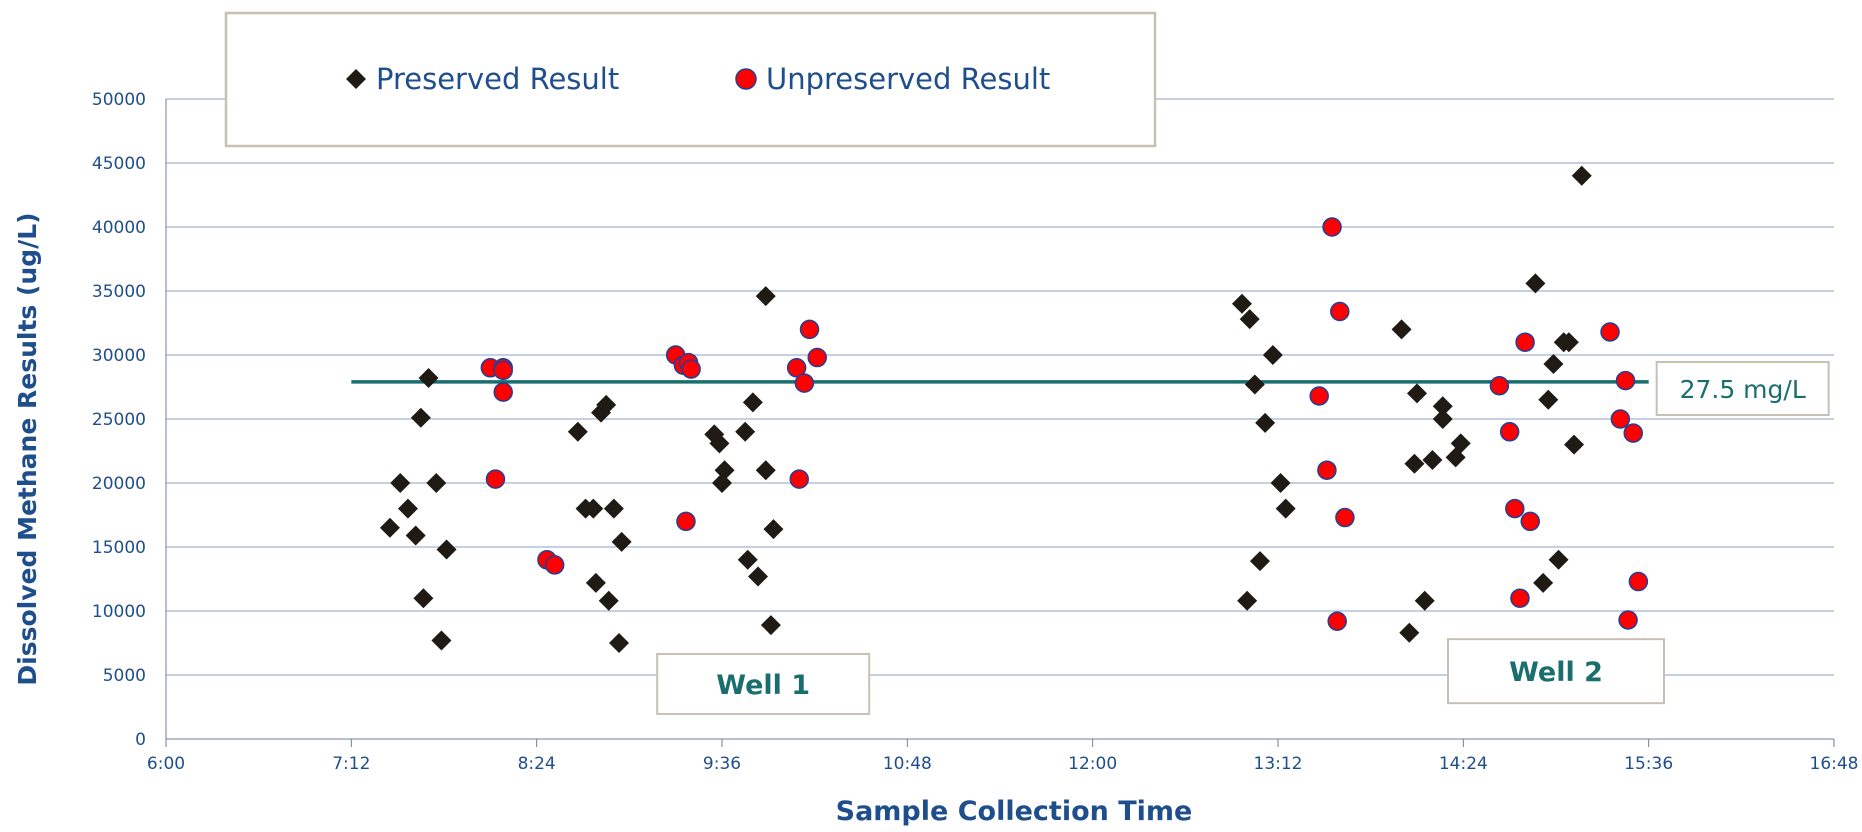  What do you see at coordinates (1648, 764) in the screenshot?
I see `x-tick-label: 15:36` at bounding box center [1648, 764].